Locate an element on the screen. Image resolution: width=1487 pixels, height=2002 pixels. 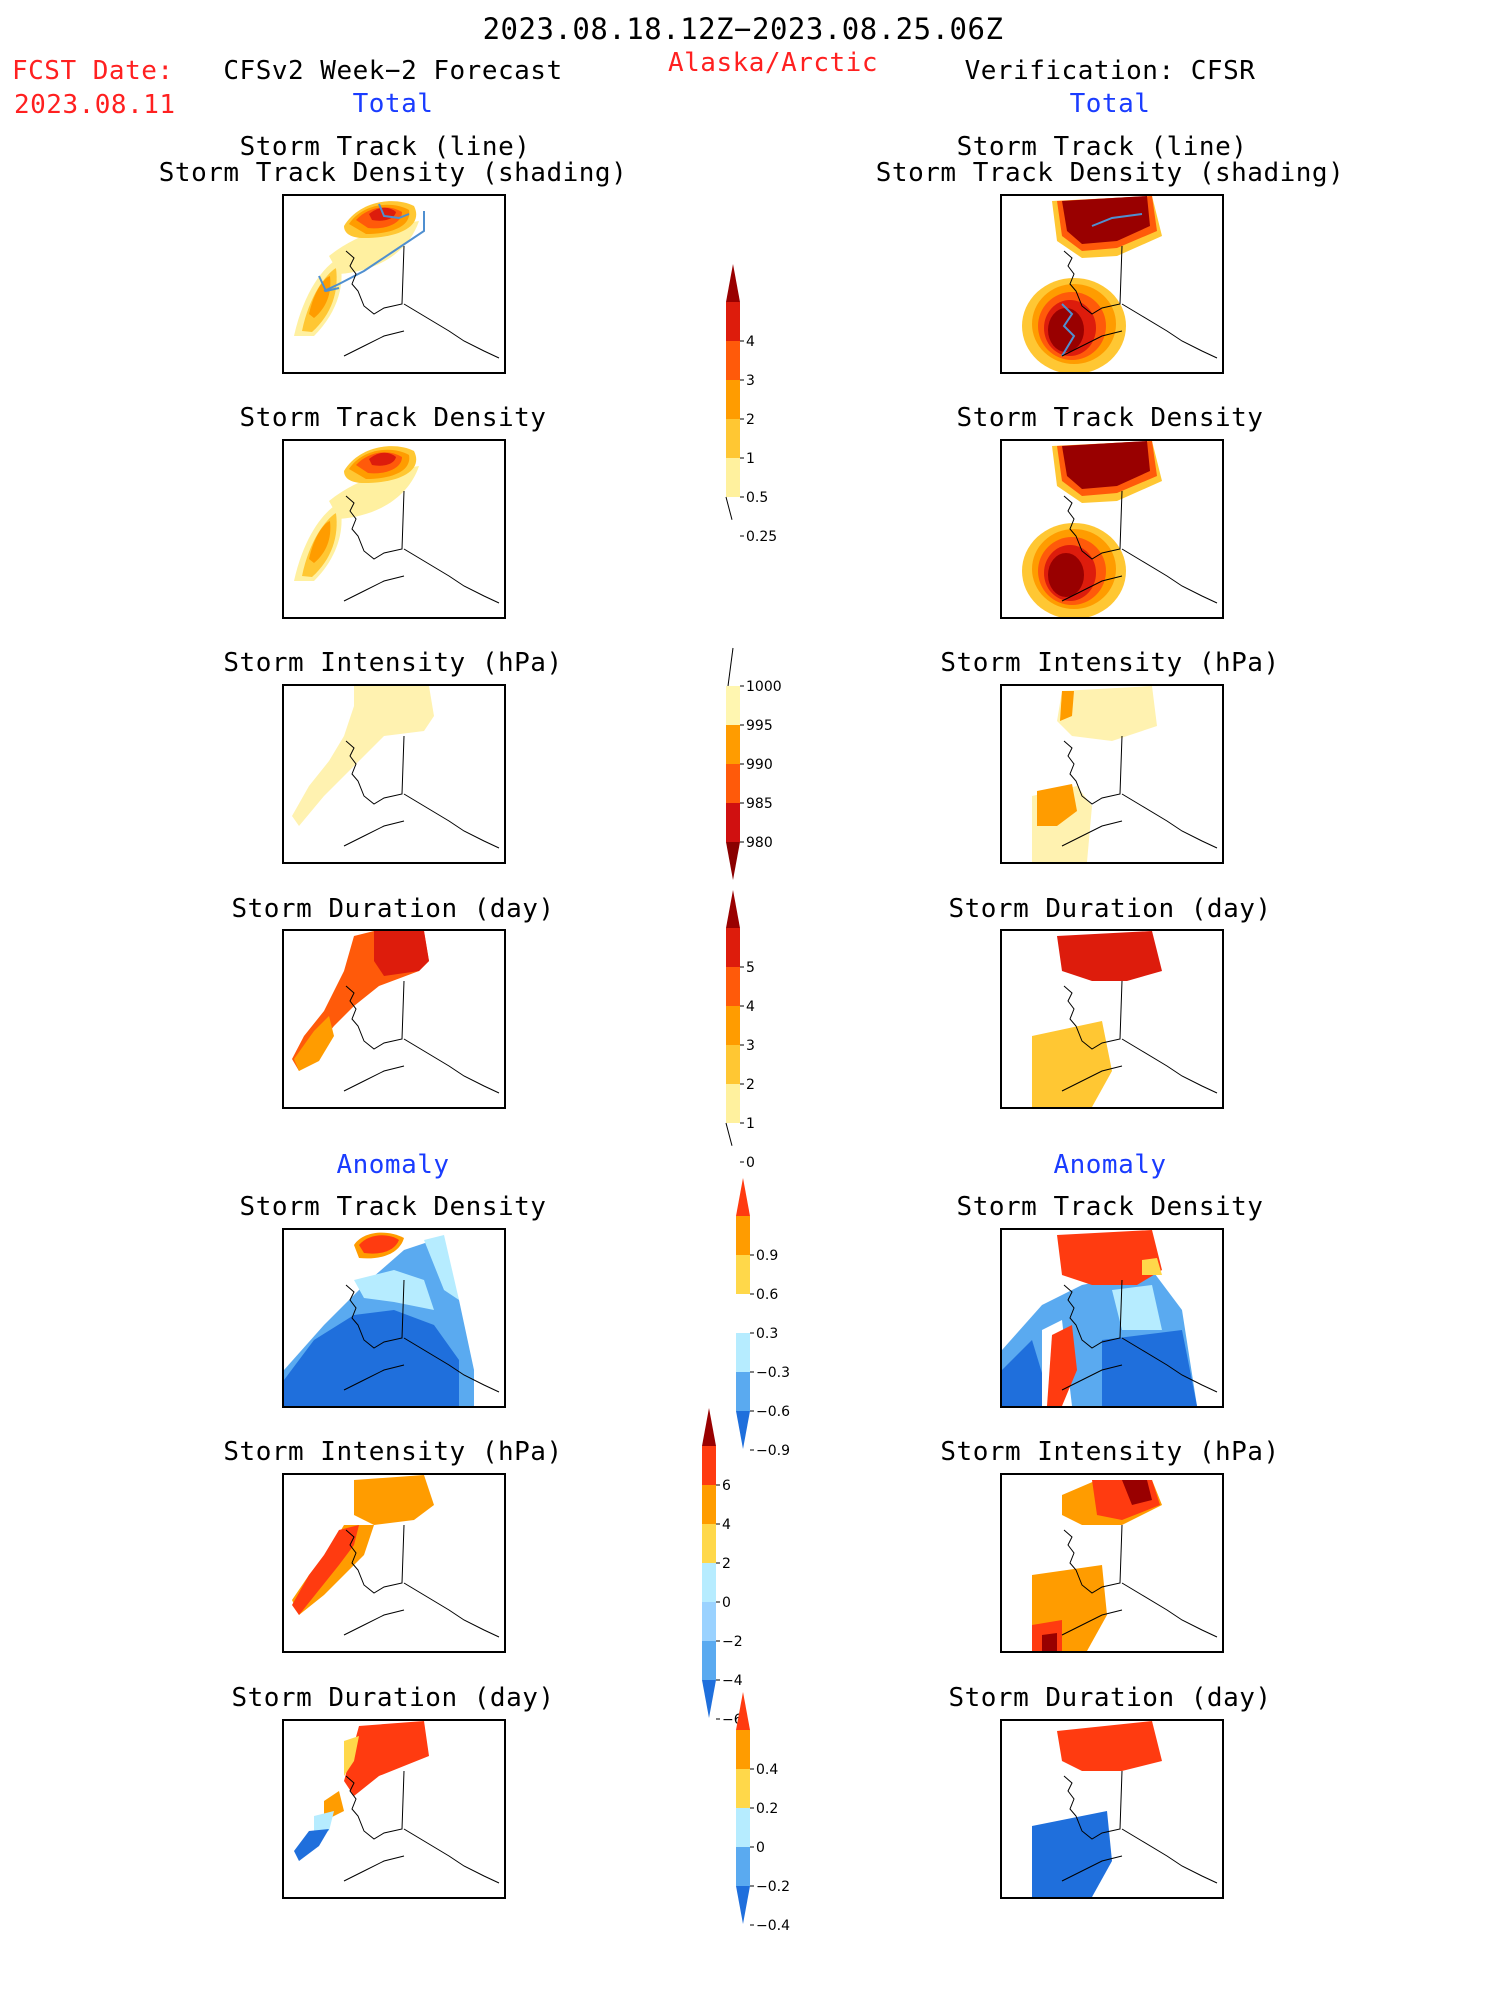
left-anom-density-title: Storm Track Density is located at coordinates (393, 1207).